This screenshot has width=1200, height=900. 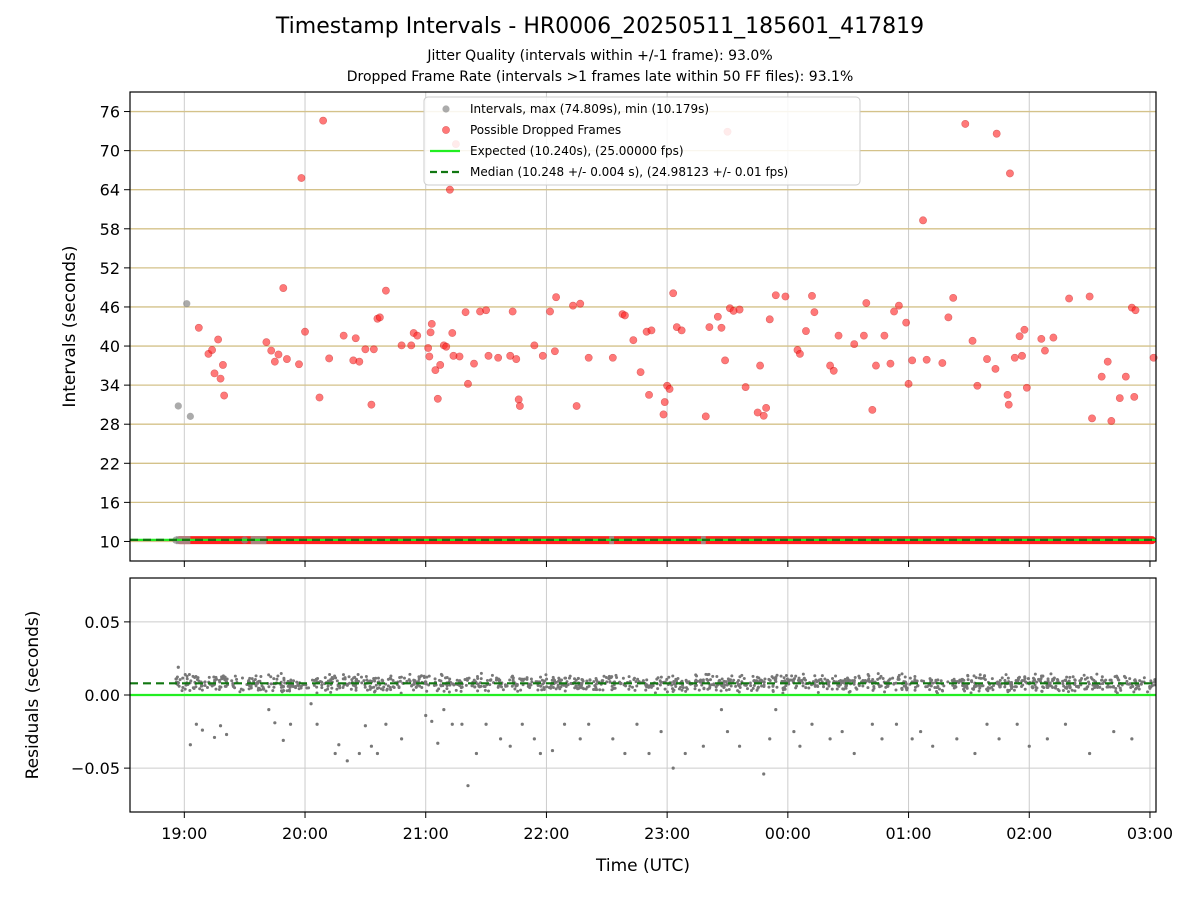 I want to click on top-ytick-label-11: 76, so click(x=110, y=112).